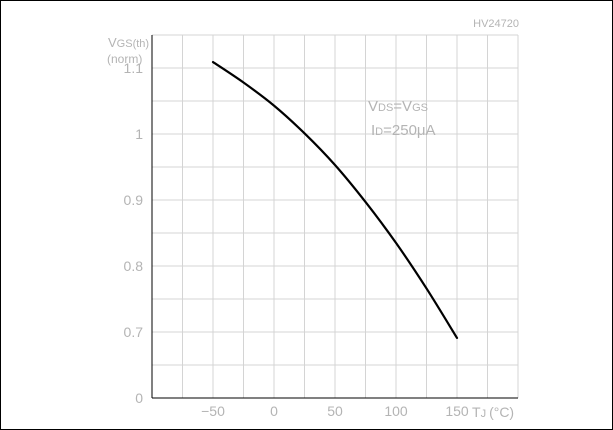  Describe the element at coordinates (139, 134) in the screenshot. I see `y-tick-label: 1` at that location.